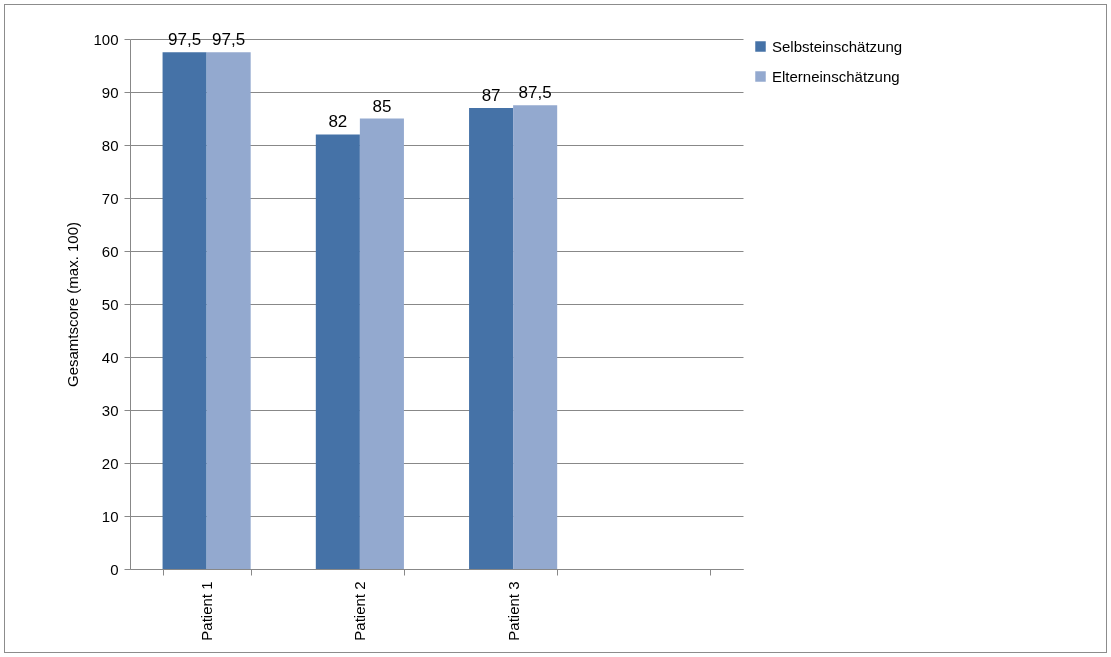 The width and height of the screenshot is (1111, 657). Describe the element at coordinates (110, 304) in the screenshot. I see `y-tick-label: 50` at that location.